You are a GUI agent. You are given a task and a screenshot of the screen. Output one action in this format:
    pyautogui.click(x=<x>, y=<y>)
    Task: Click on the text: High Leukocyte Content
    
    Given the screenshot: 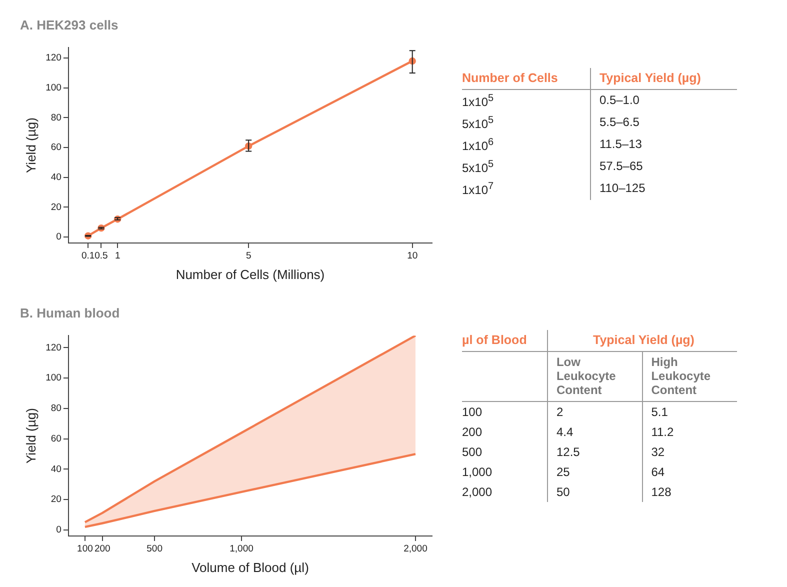 What is the action you would take?
    pyautogui.click(x=681, y=376)
    